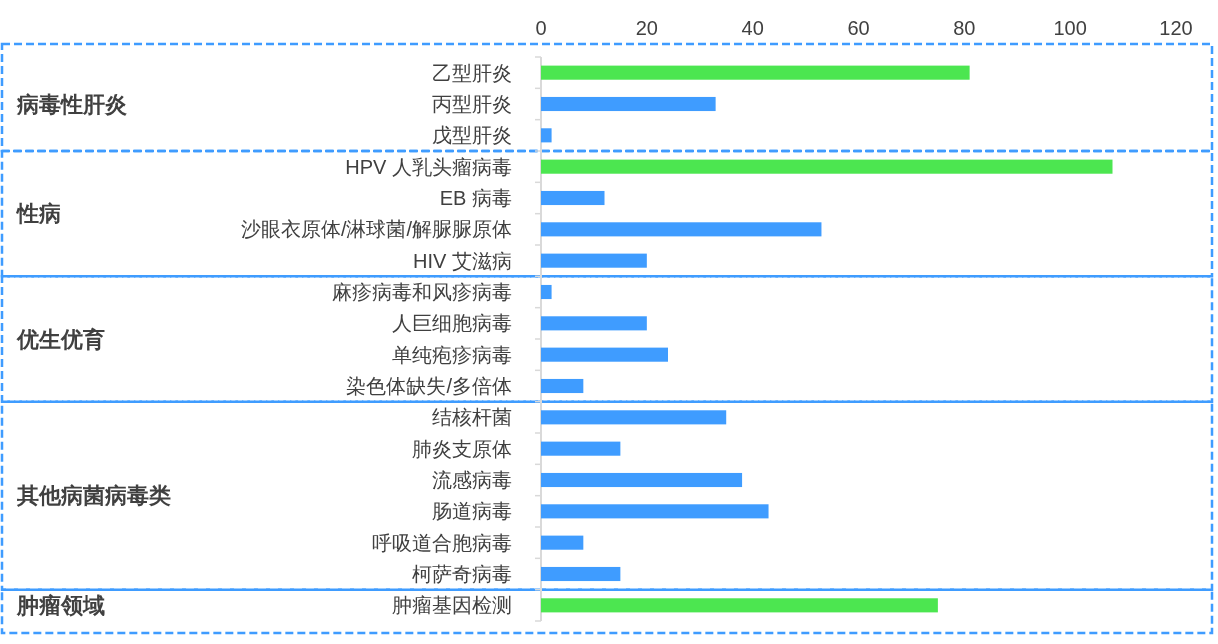 The image size is (1218, 644). I want to click on y-tick-label: HPV 人乳头瘤病毒, so click(428, 166).